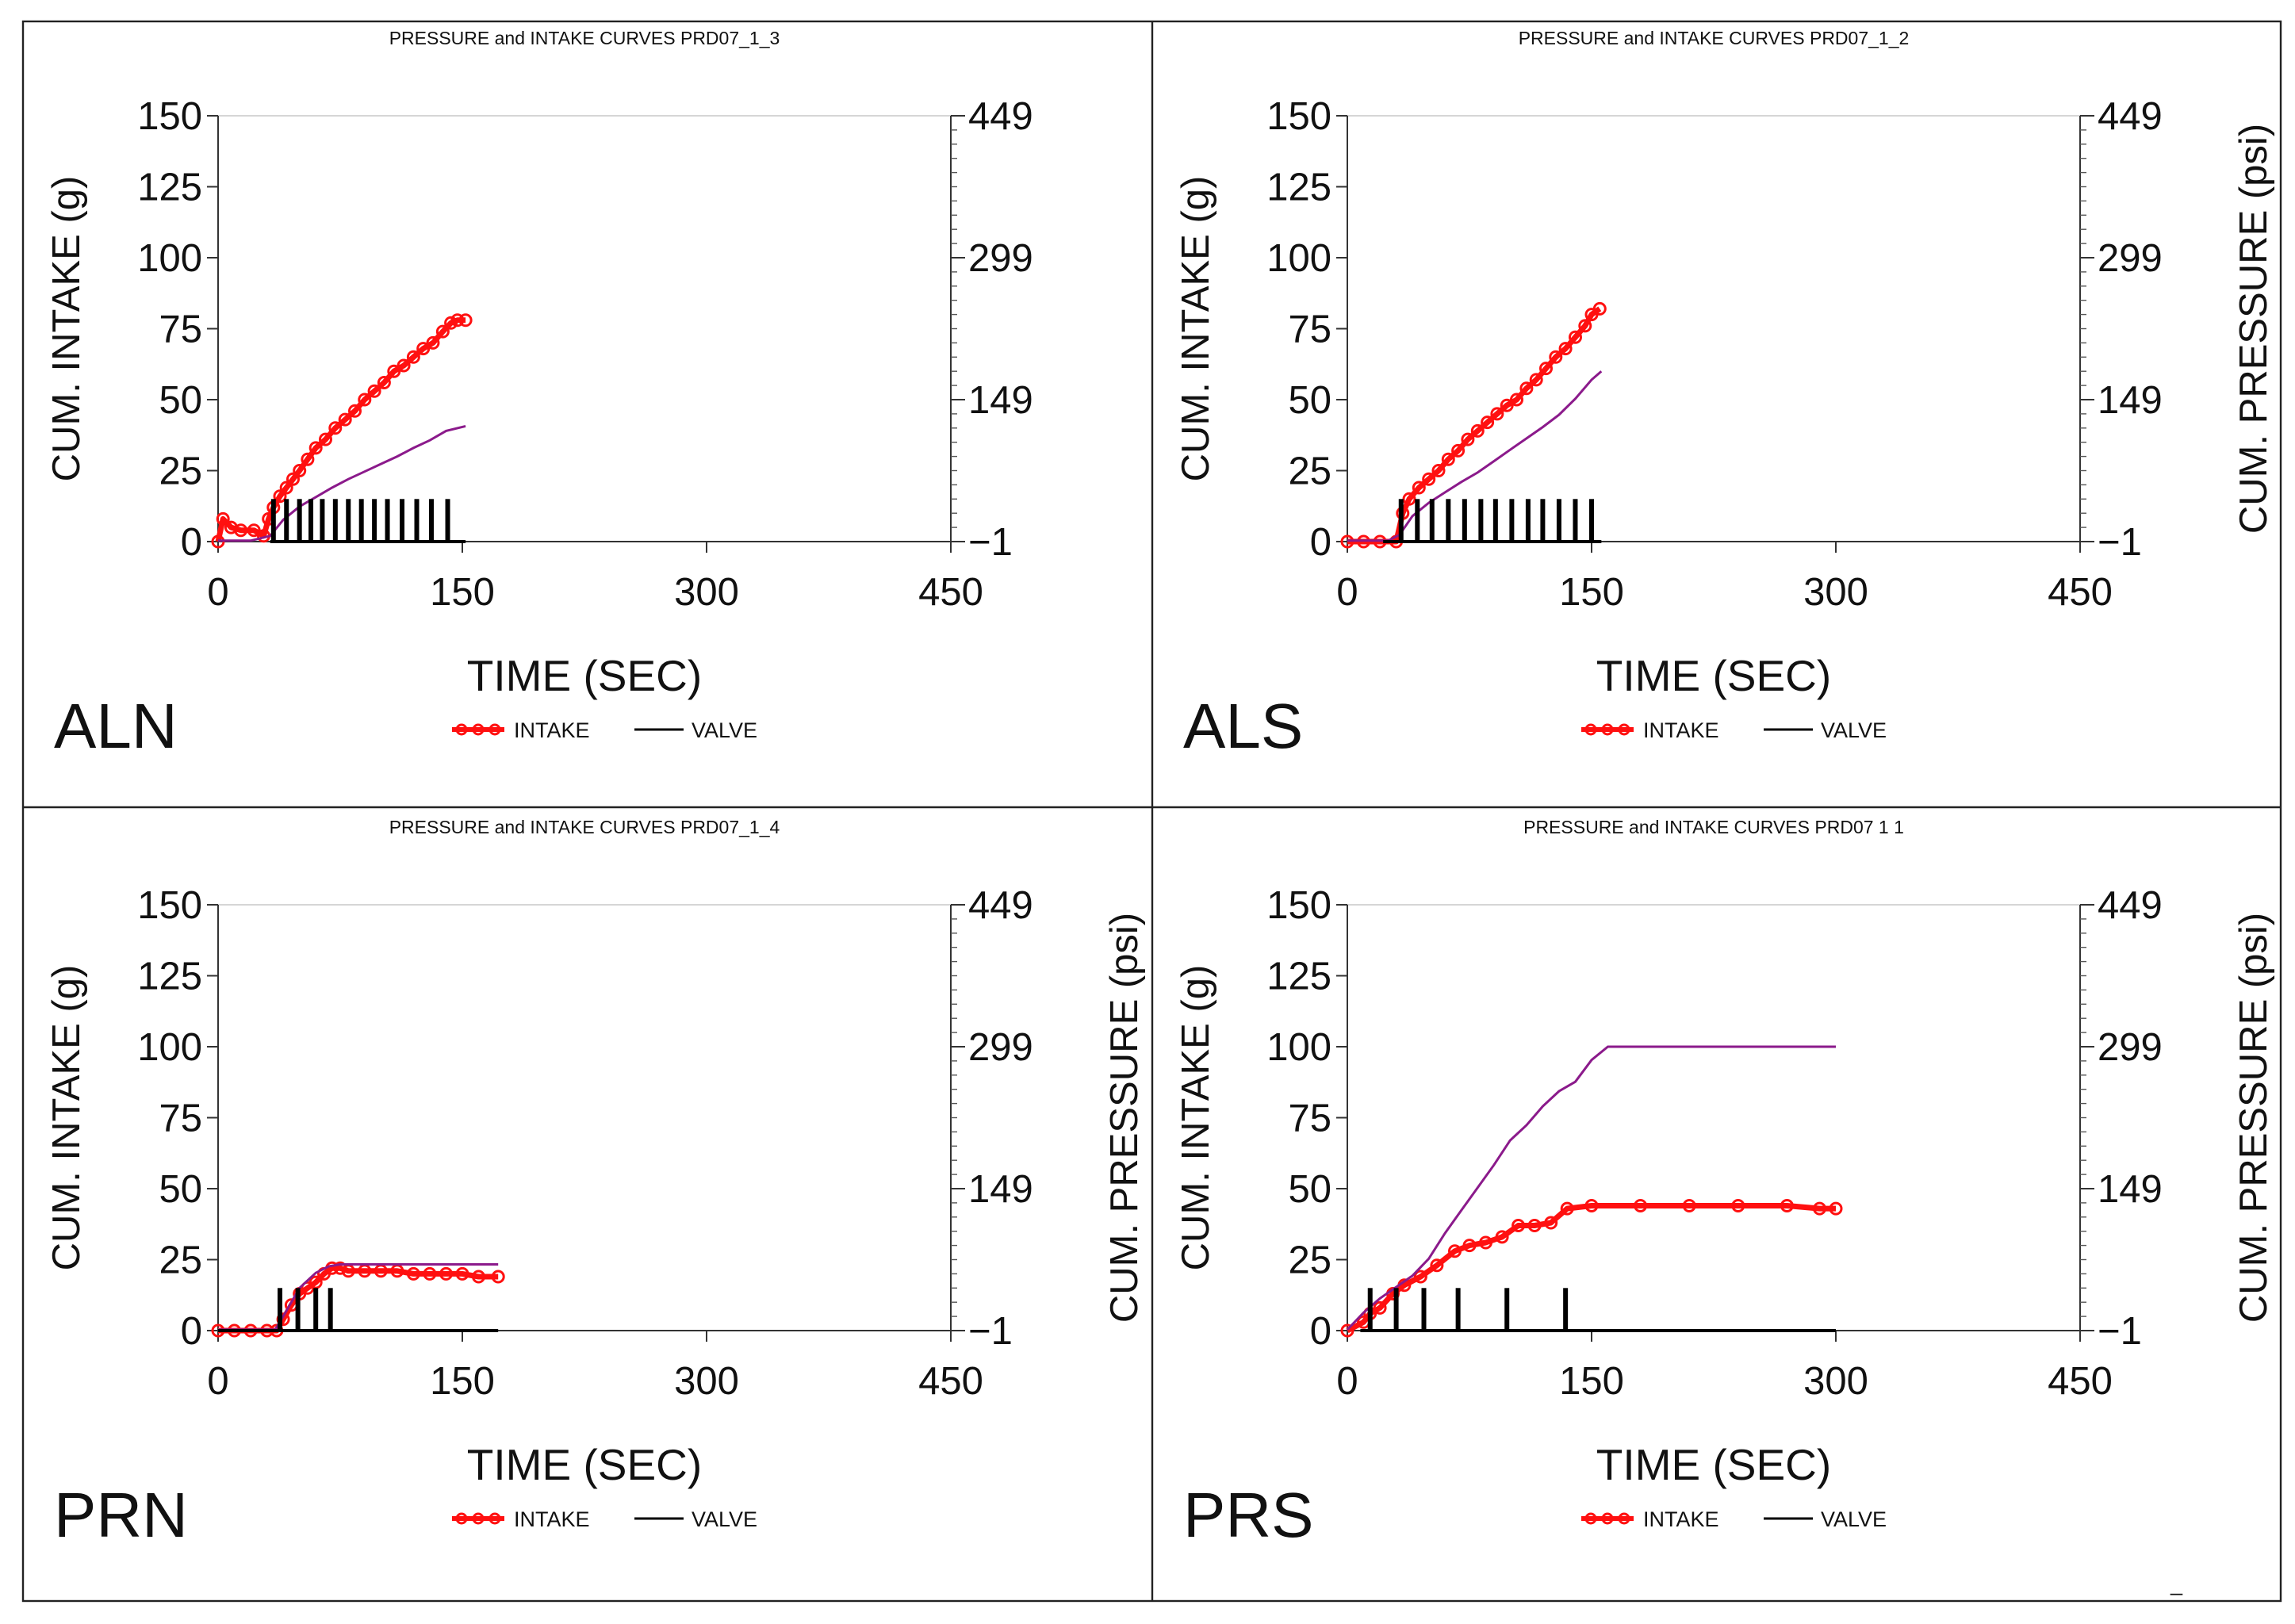  I want to click on intake-series, so click(1474, 425).